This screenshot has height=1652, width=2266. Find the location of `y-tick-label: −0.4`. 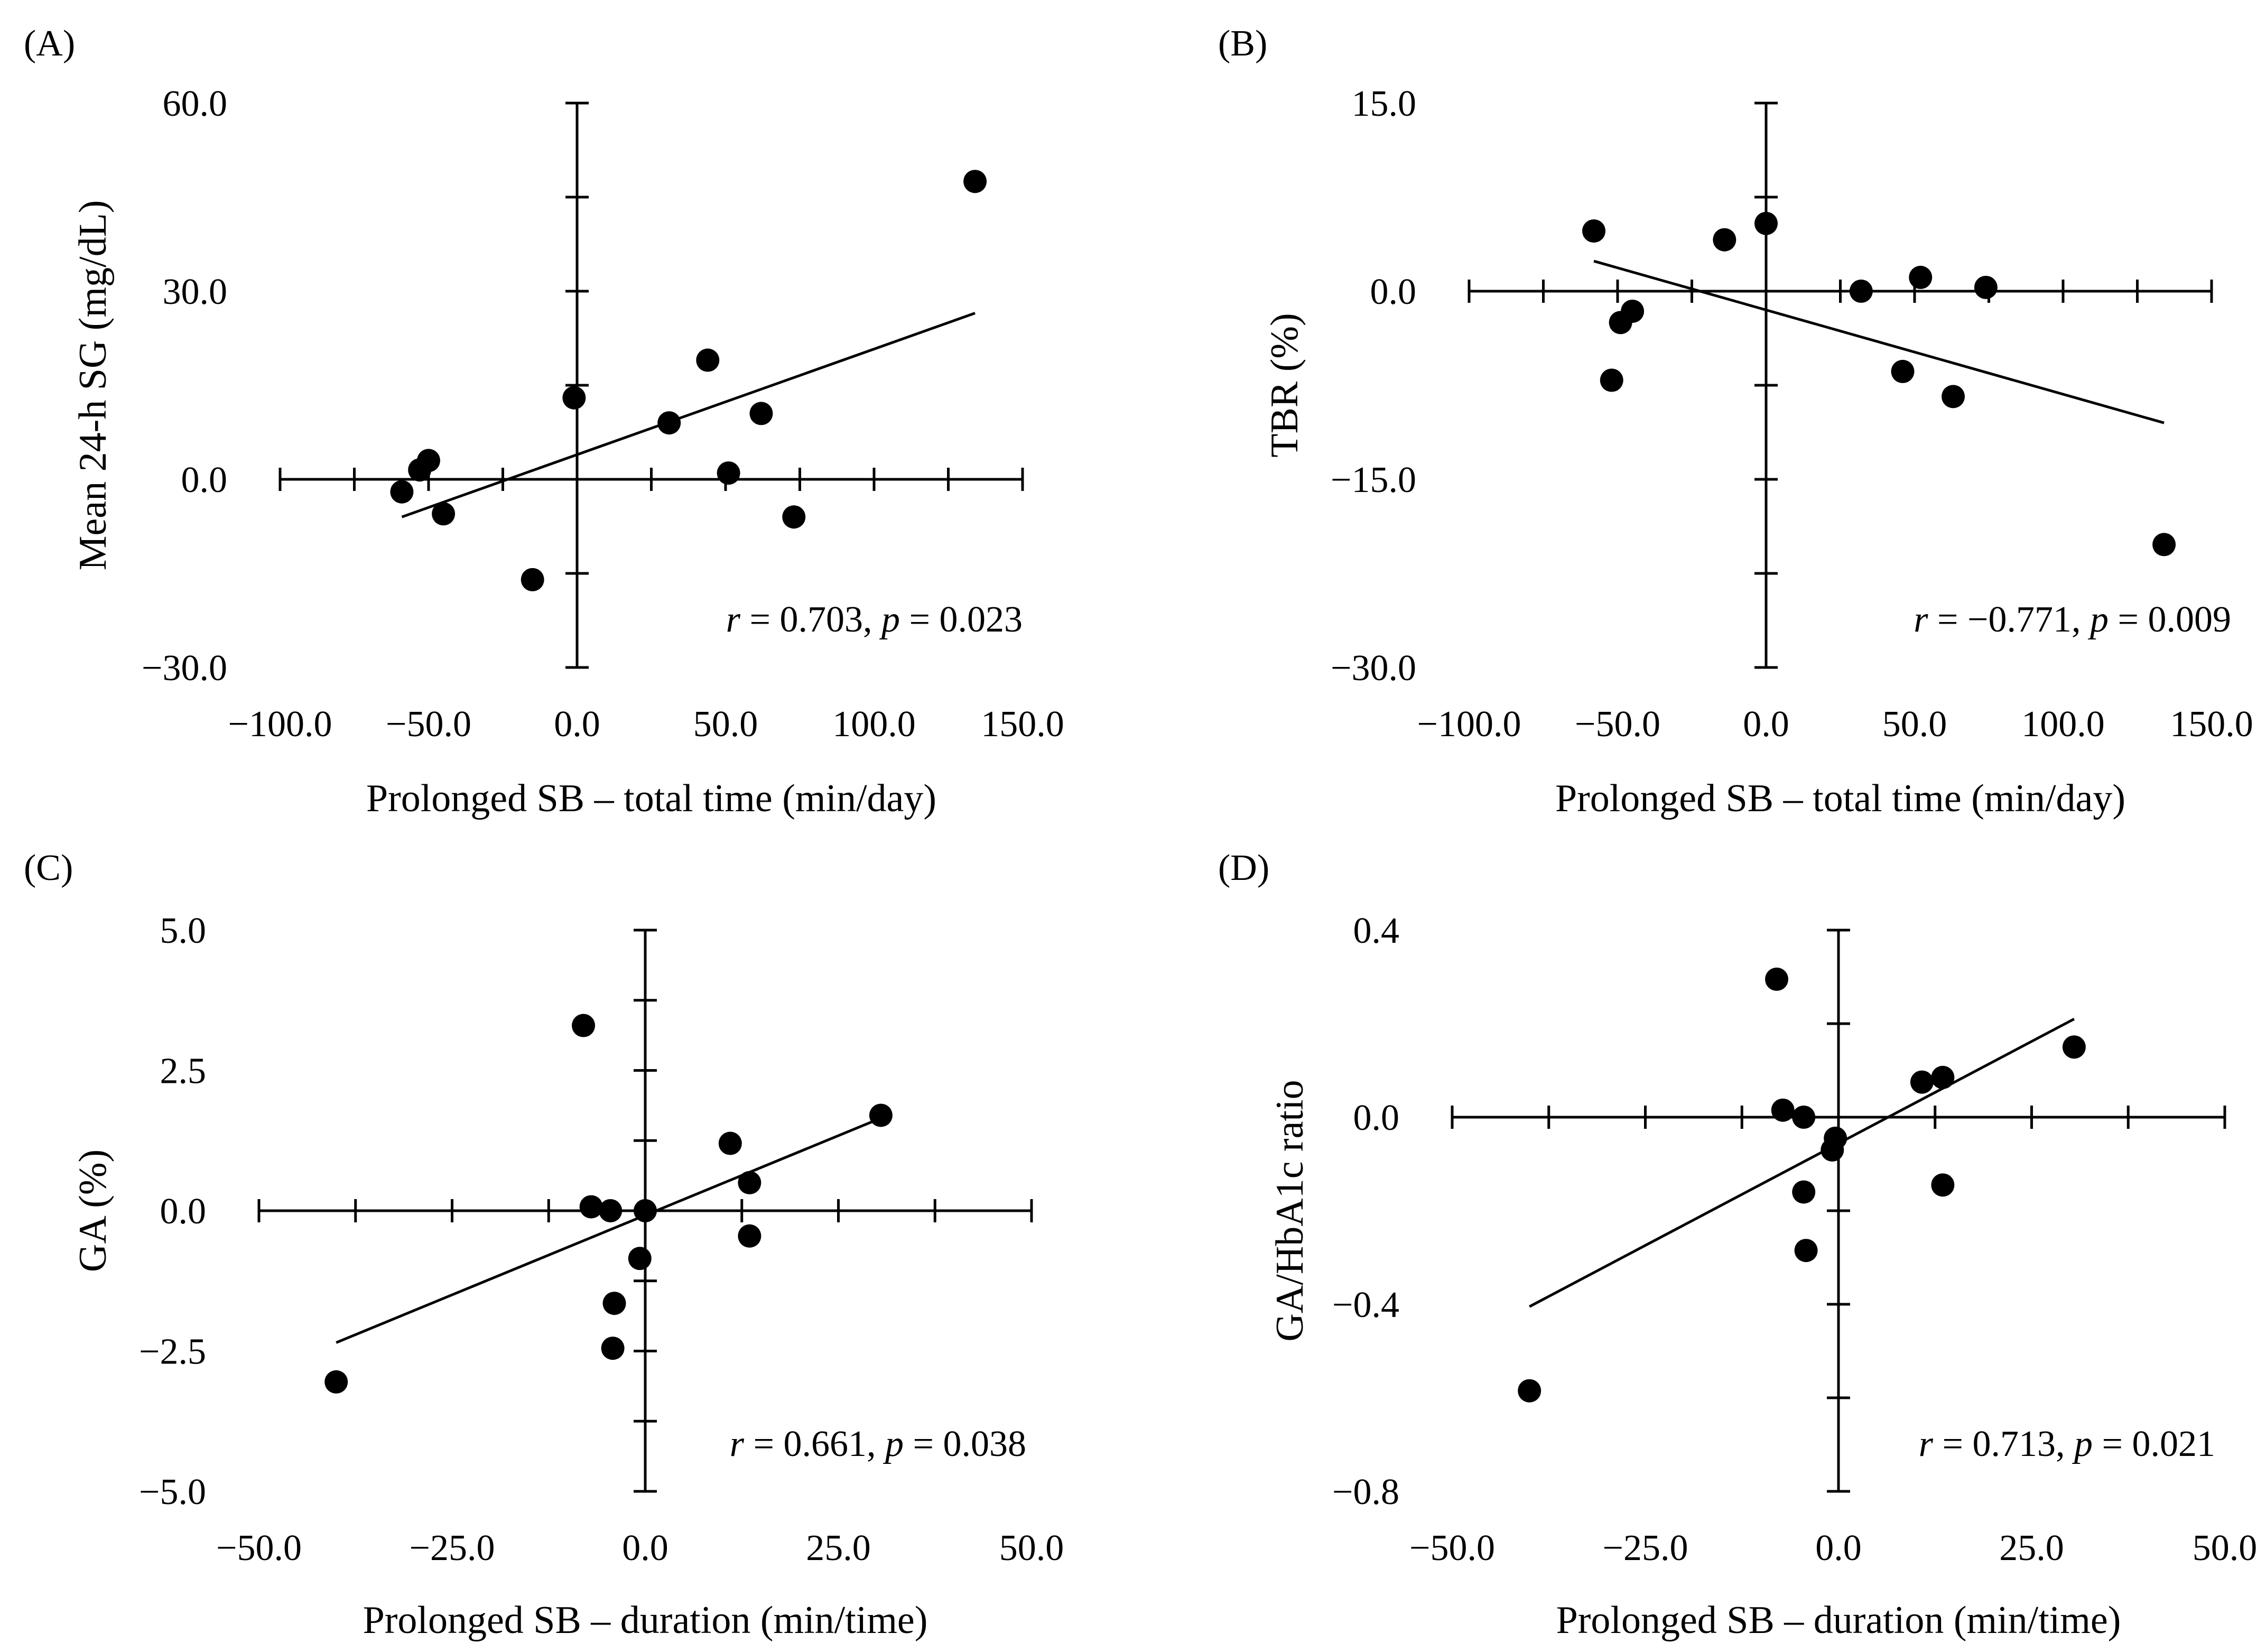

y-tick-label: −0.4 is located at coordinates (1365, 1305).